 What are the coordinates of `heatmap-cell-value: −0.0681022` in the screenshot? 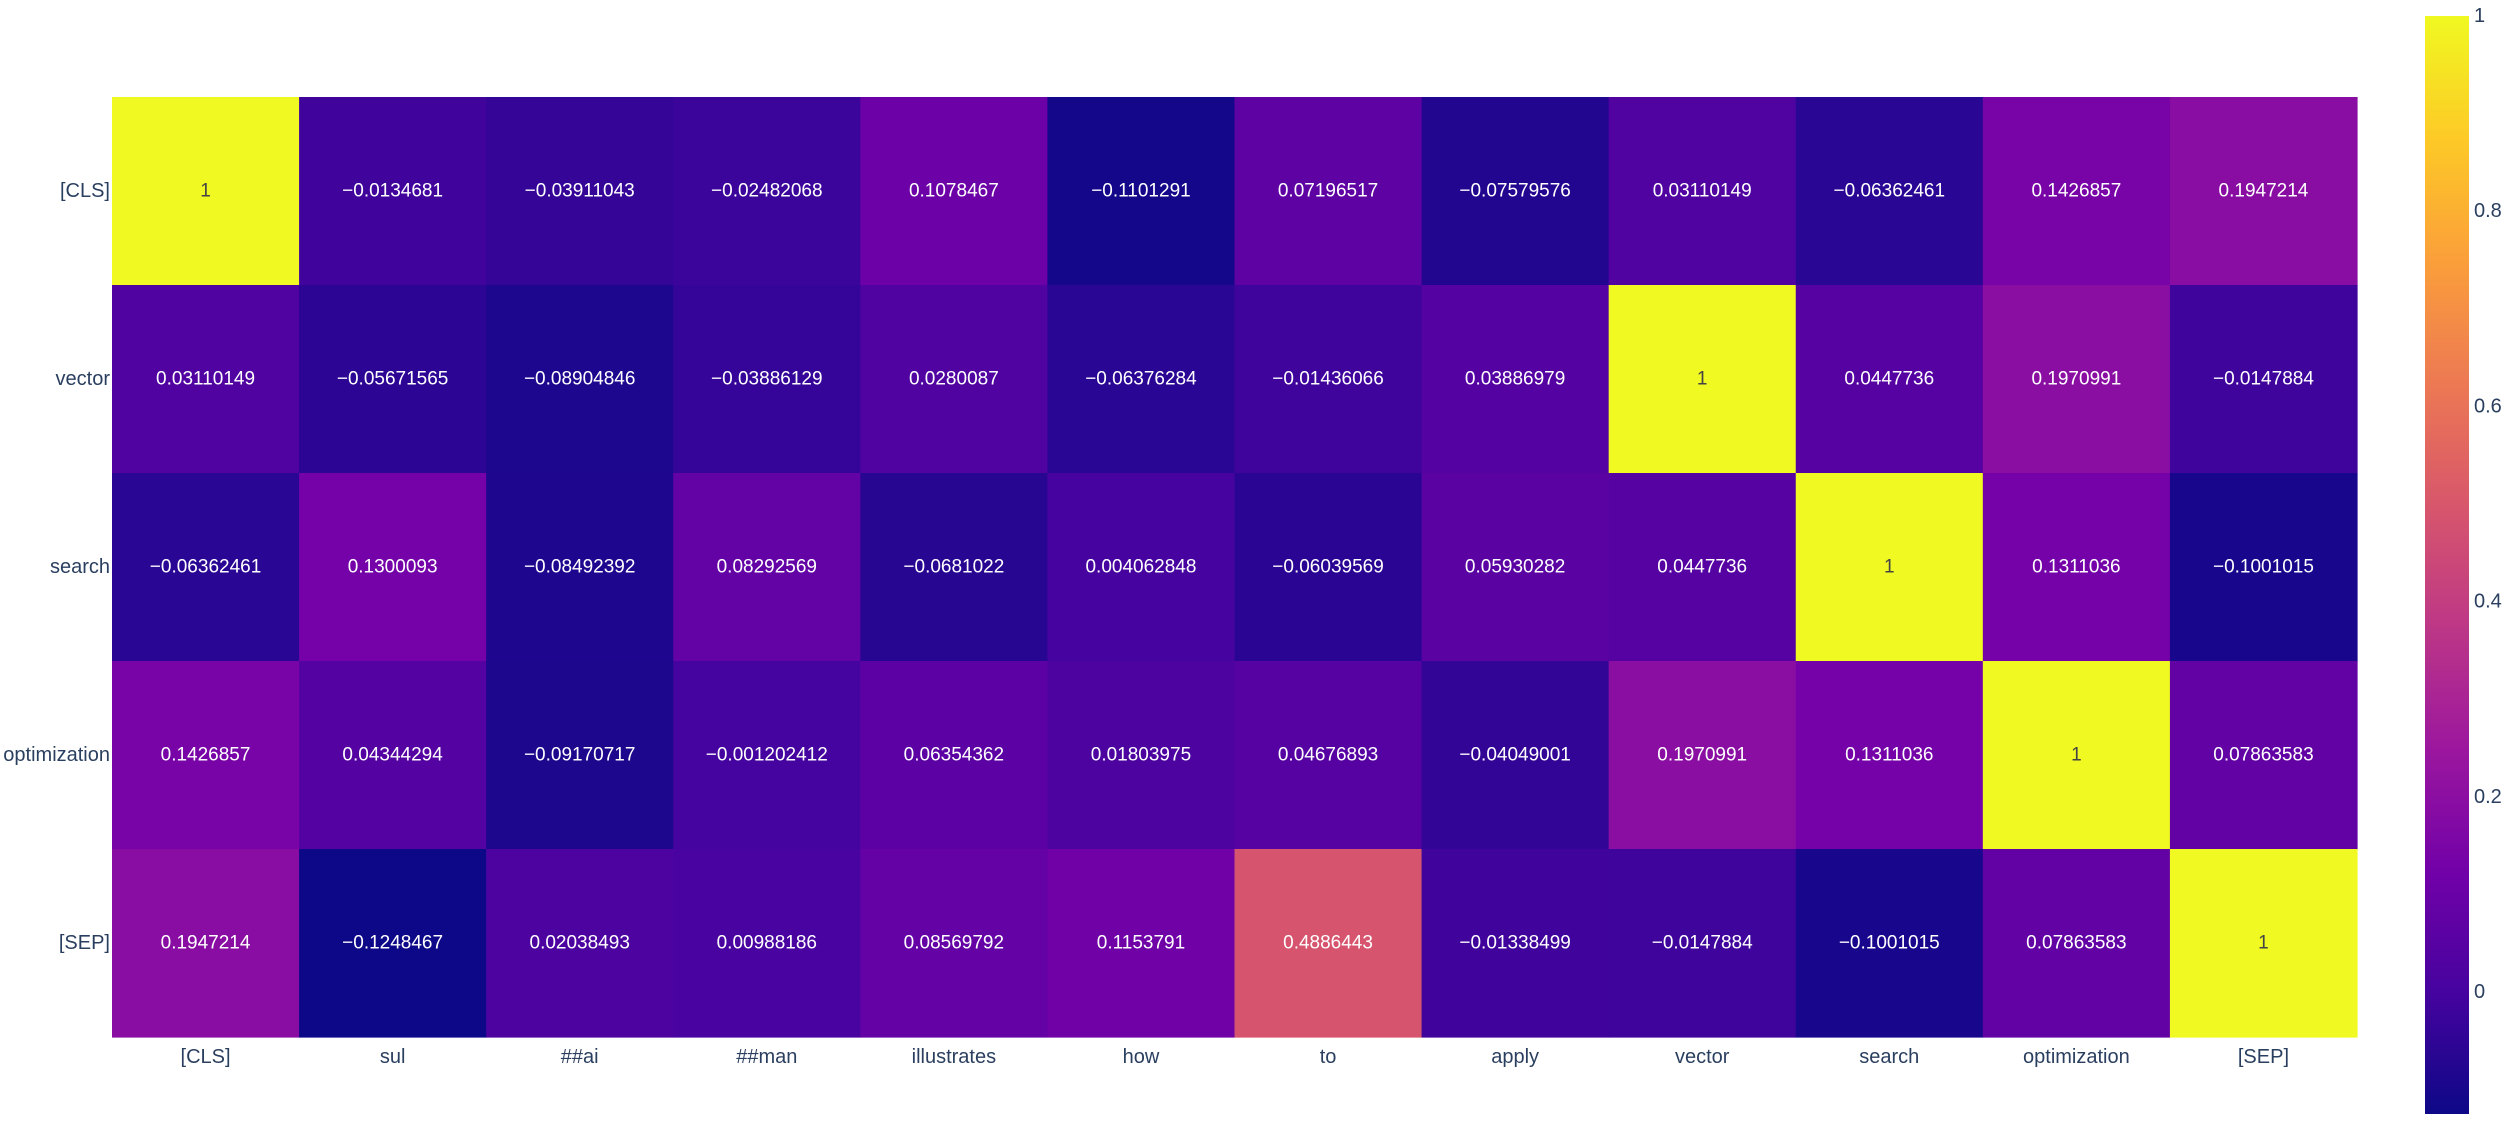 It's located at (953, 567).